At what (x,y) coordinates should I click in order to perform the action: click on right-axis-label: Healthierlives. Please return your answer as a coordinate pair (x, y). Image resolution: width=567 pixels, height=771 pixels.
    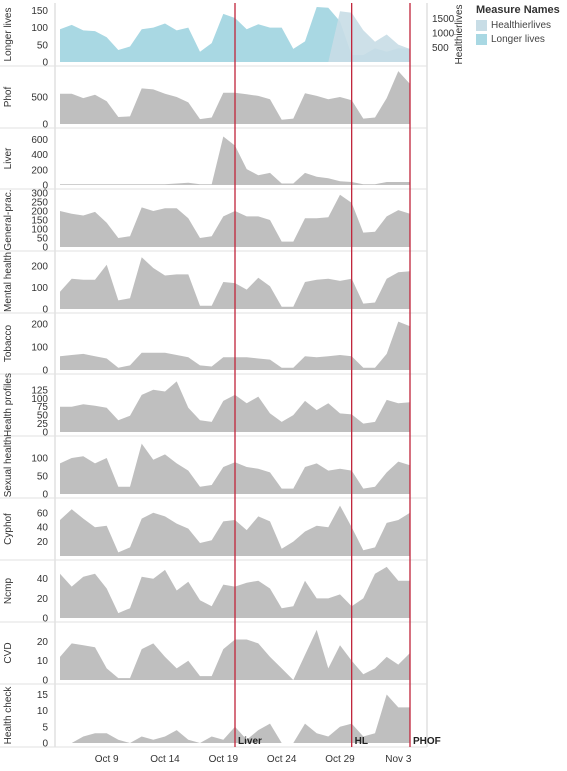
    Looking at the image, I should click on (459, 34).